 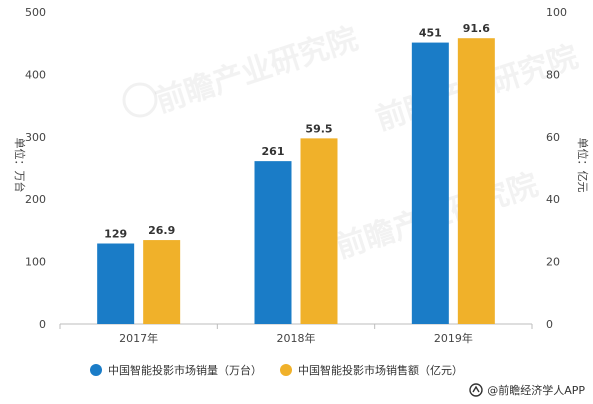 I want to click on x-tick-label: 2018年, so click(x=296, y=338).